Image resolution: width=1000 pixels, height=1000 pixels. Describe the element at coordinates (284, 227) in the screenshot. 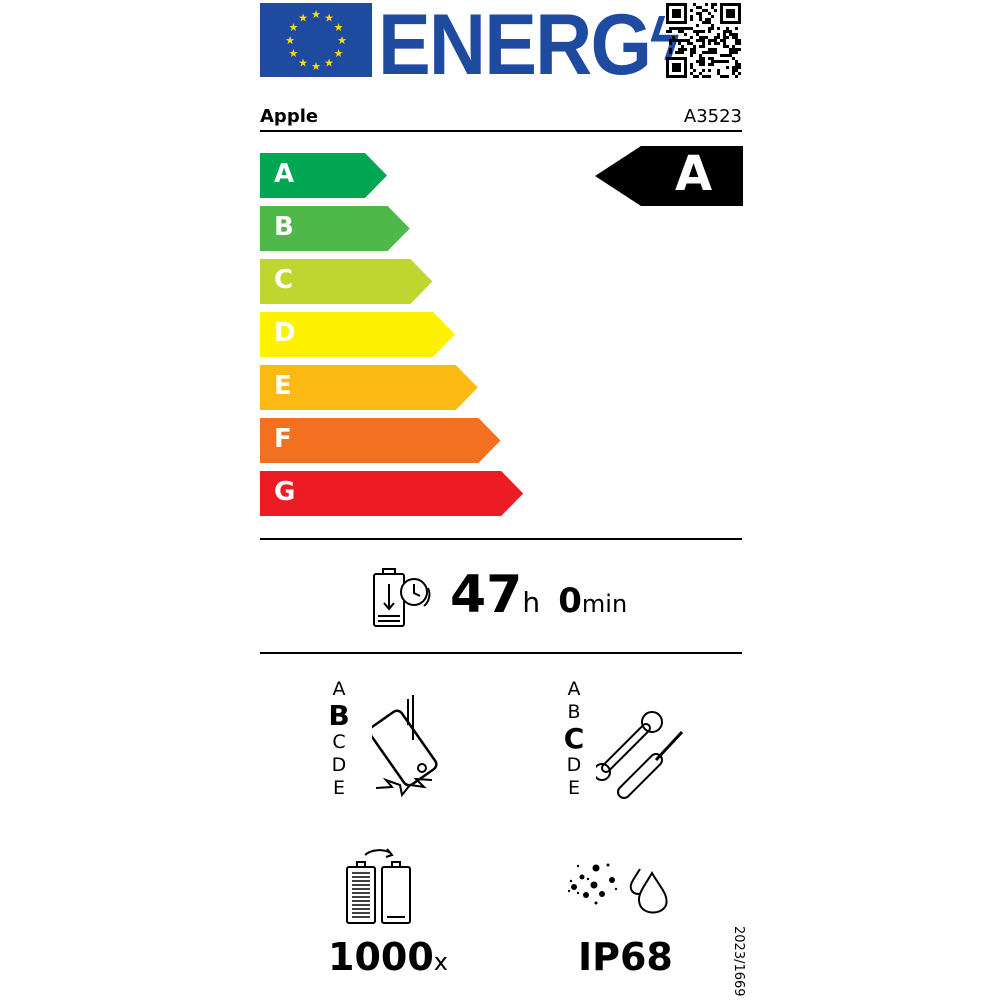

I see `energy-class-letter: B` at that location.